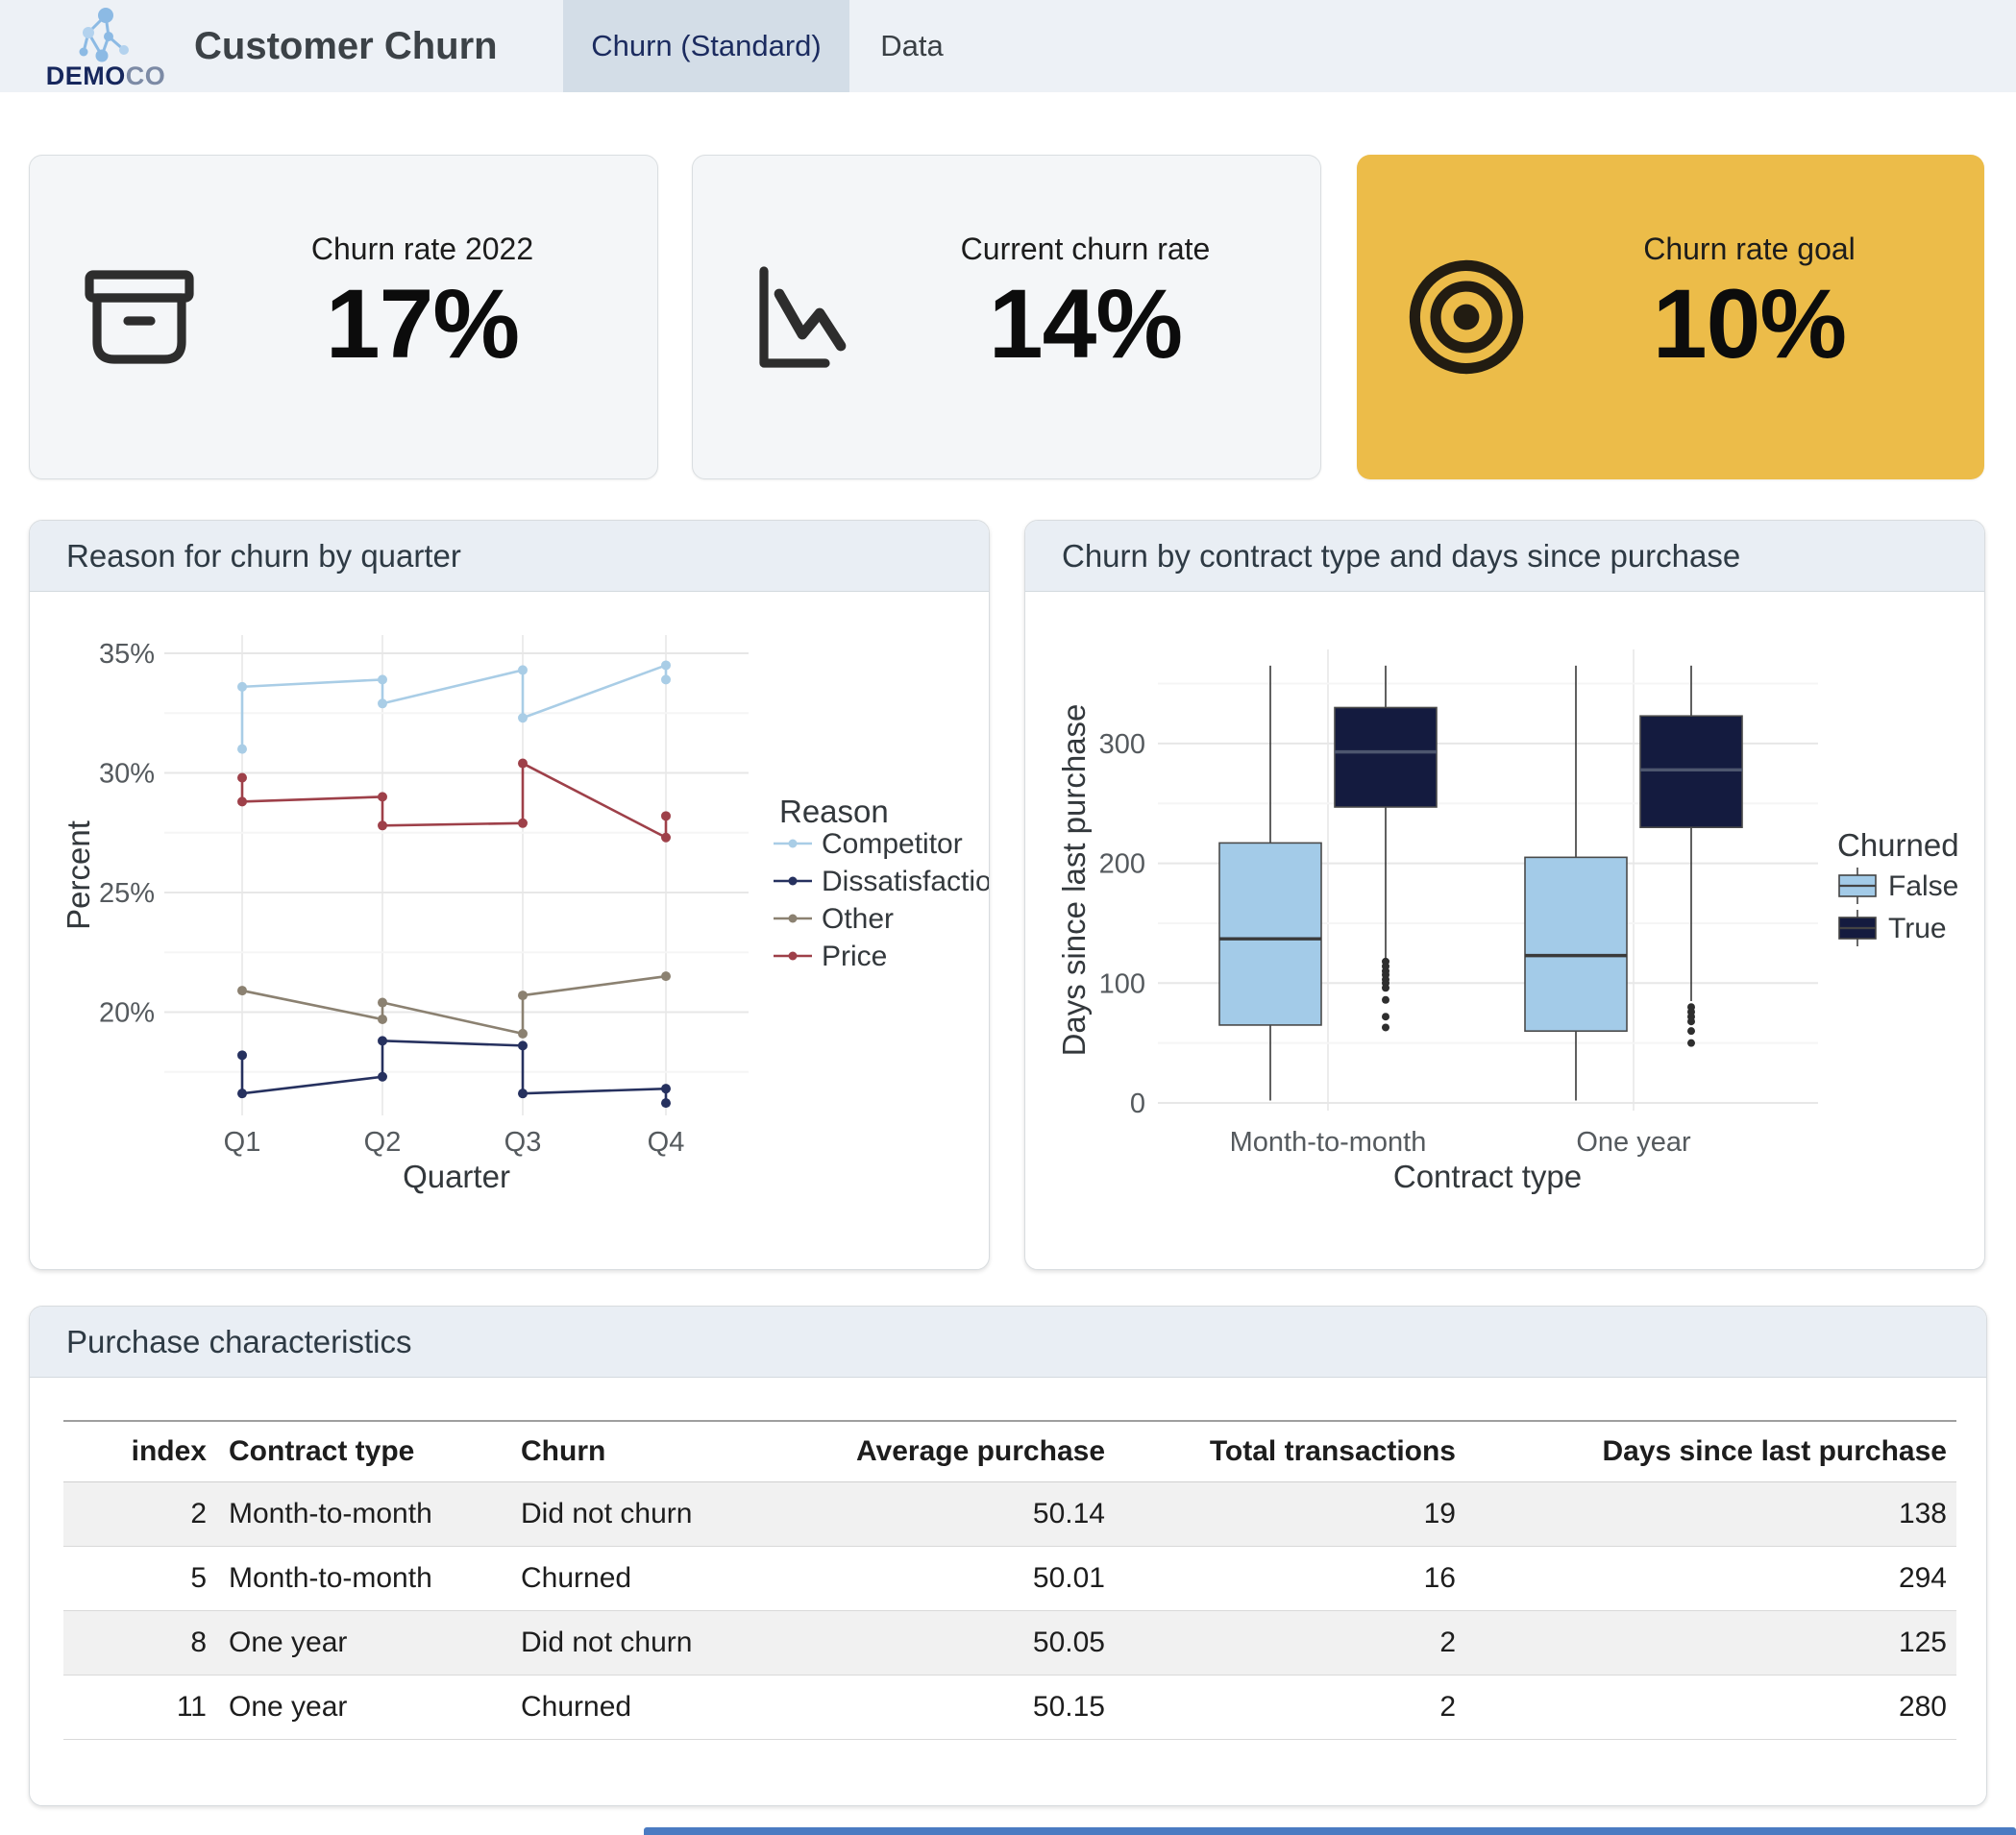 This screenshot has width=2016, height=1835. What do you see at coordinates (169, 1451) in the screenshot?
I see `column-header: index` at bounding box center [169, 1451].